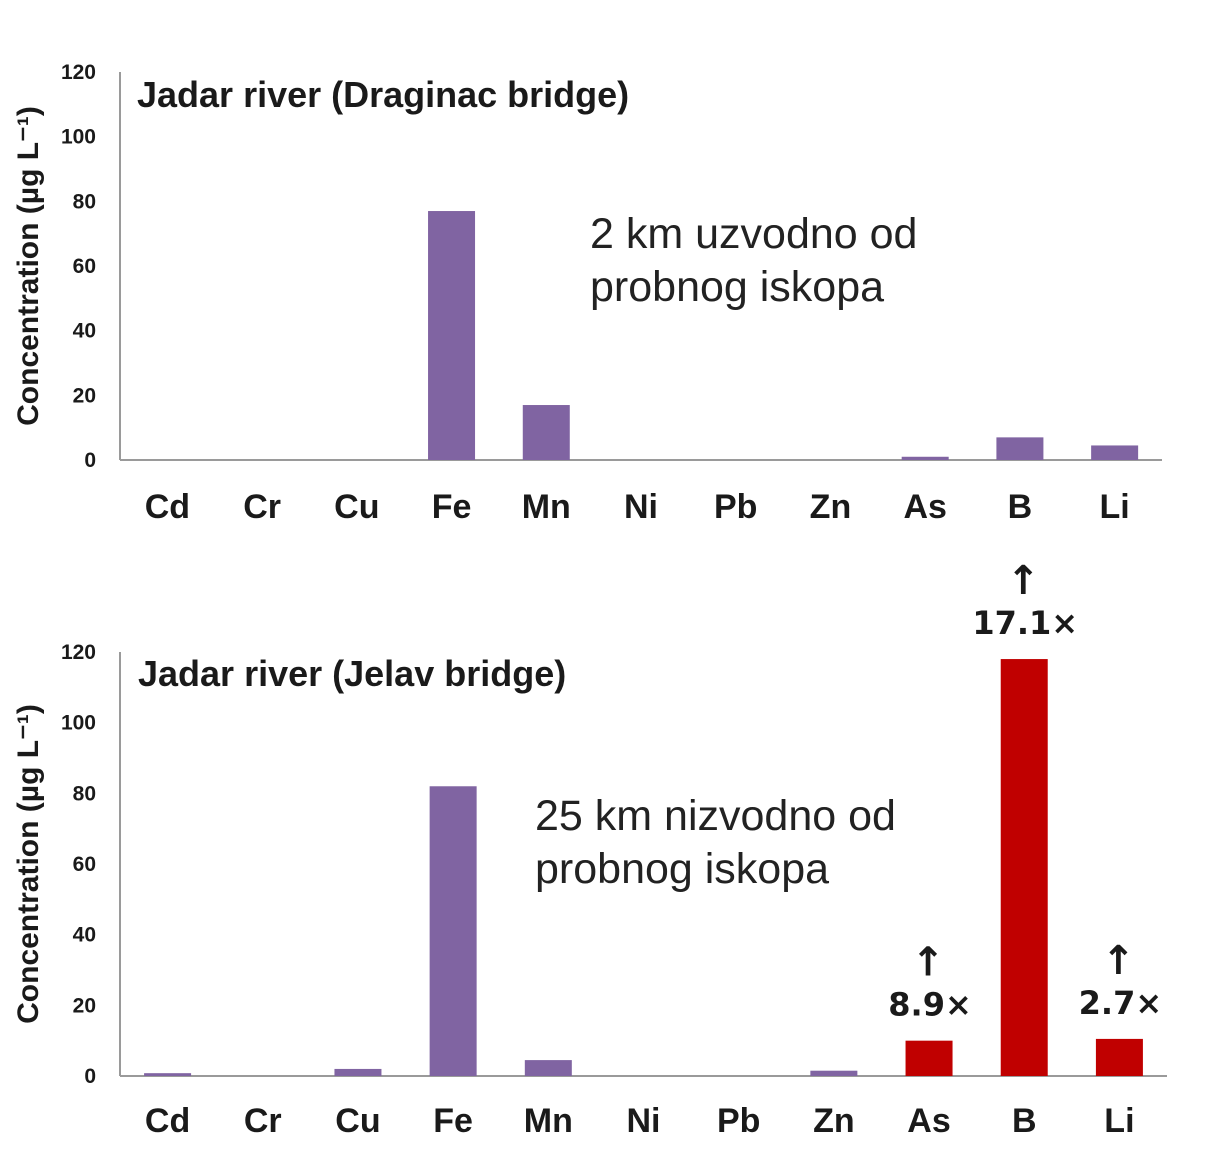 This screenshot has width=1212, height=1170. What do you see at coordinates (834, 1073) in the screenshot?
I see `bar-zn` at bounding box center [834, 1073].